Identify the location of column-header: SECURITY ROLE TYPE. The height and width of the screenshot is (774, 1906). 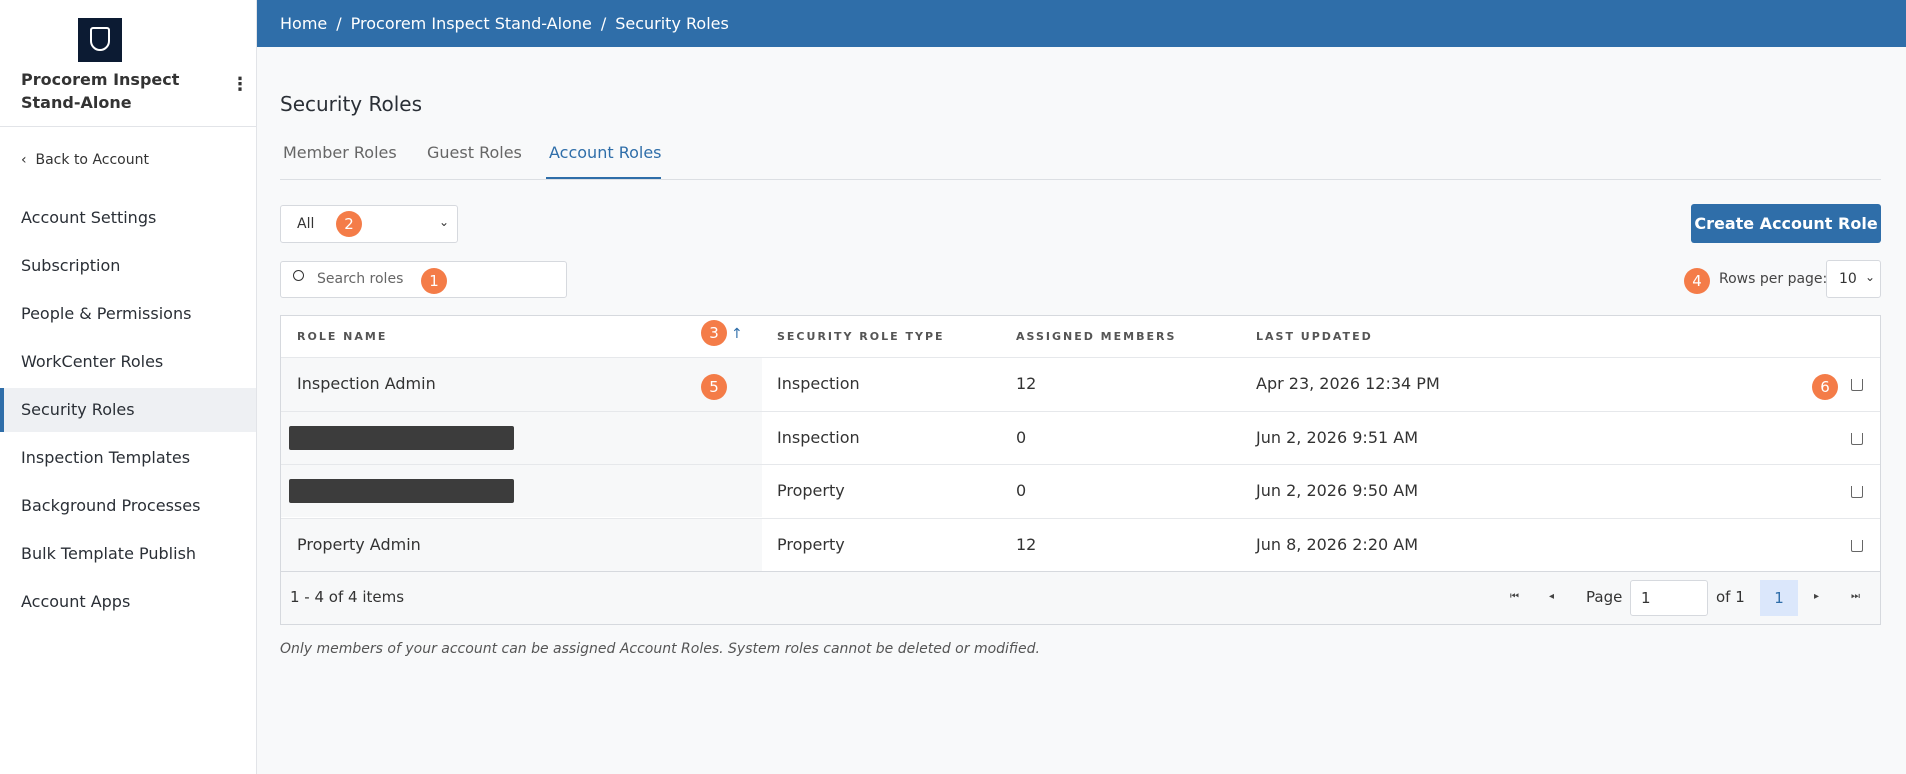
(861, 336).